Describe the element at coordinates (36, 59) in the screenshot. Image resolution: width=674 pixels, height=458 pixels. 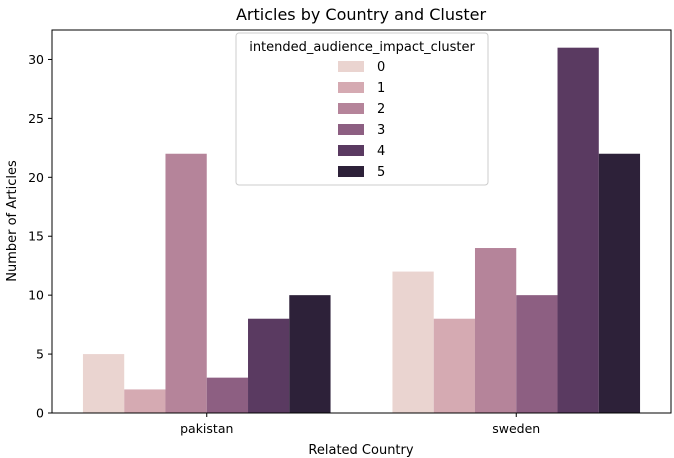
I see `y-tick-label: 30` at that location.